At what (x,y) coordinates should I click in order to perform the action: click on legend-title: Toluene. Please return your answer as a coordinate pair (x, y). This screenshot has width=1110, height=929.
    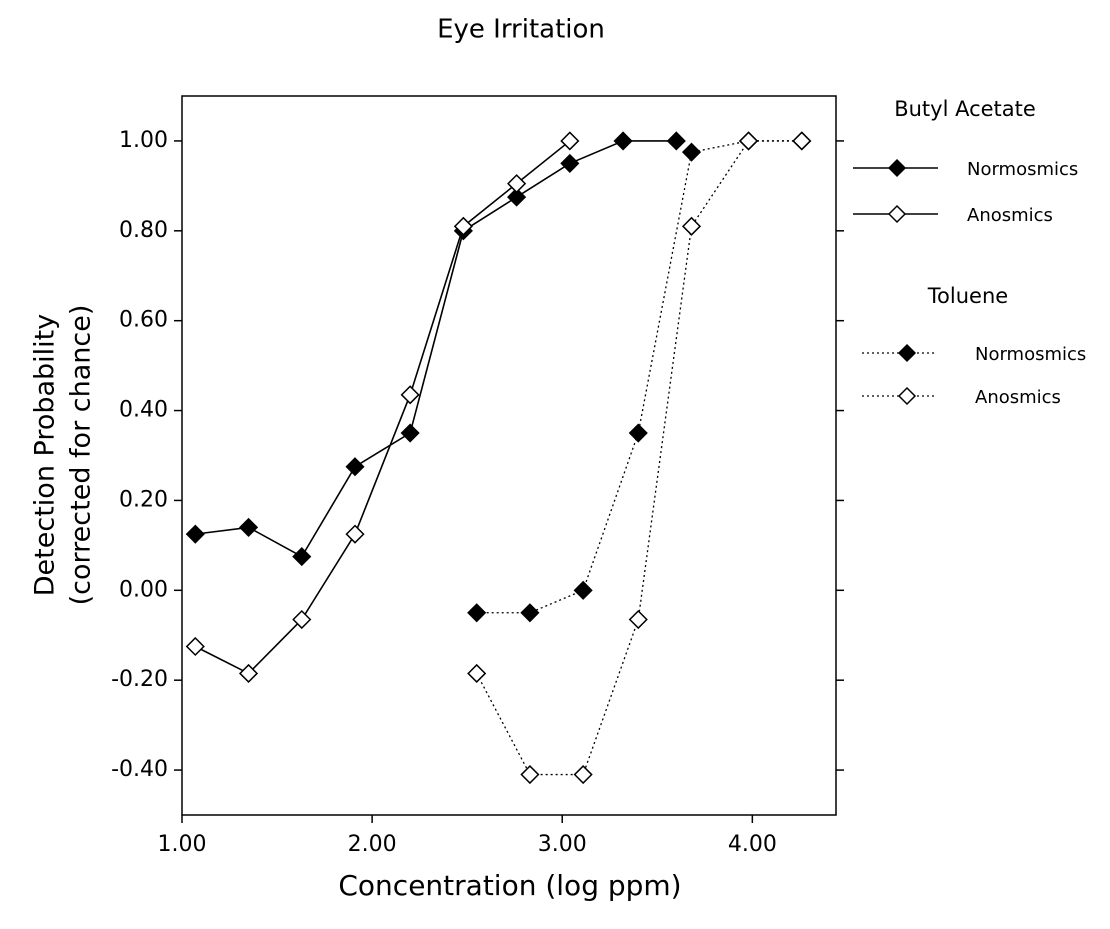
    Looking at the image, I should click on (967, 296).